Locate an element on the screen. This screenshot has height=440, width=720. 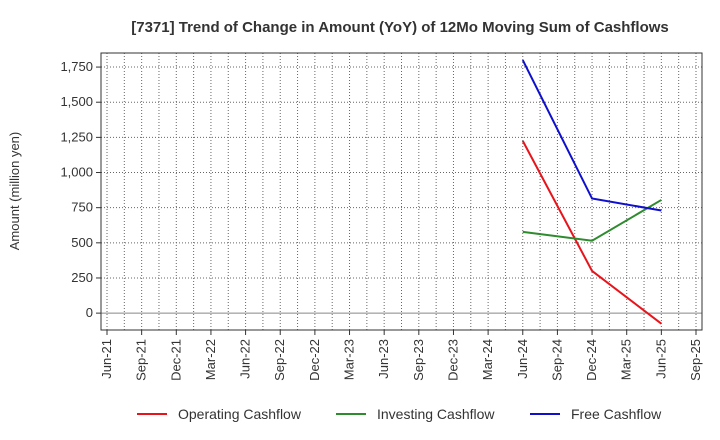
x-tick-label: Mar-23 is located at coordinates (349, 359).